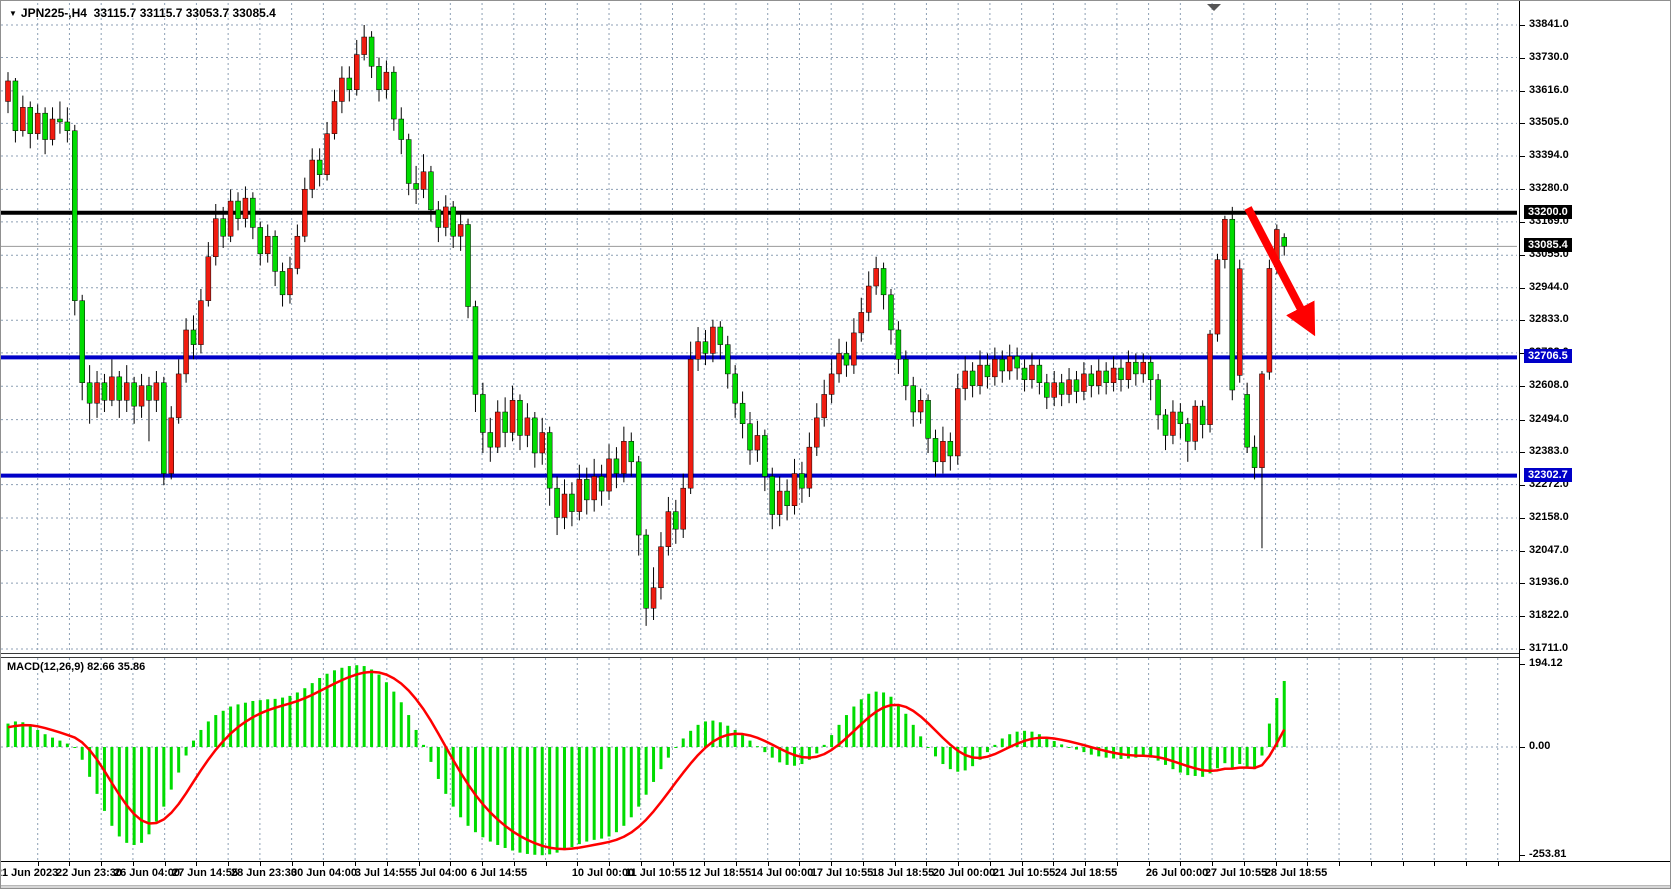 The height and width of the screenshot is (889, 1671). What do you see at coordinates (1024, 873) in the screenshot?
I see `time-axis-label: 21 Jul 10:55` at bounding box center [1024, 873].